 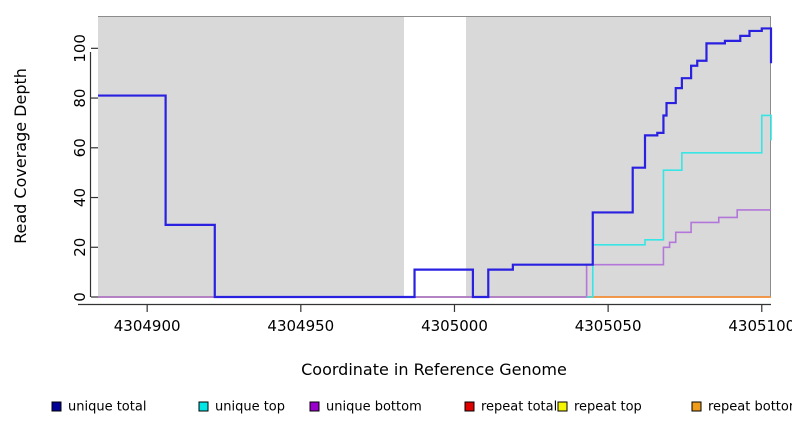 I want to click on x-tick-label: 4305100, so click(x=760, y=326).